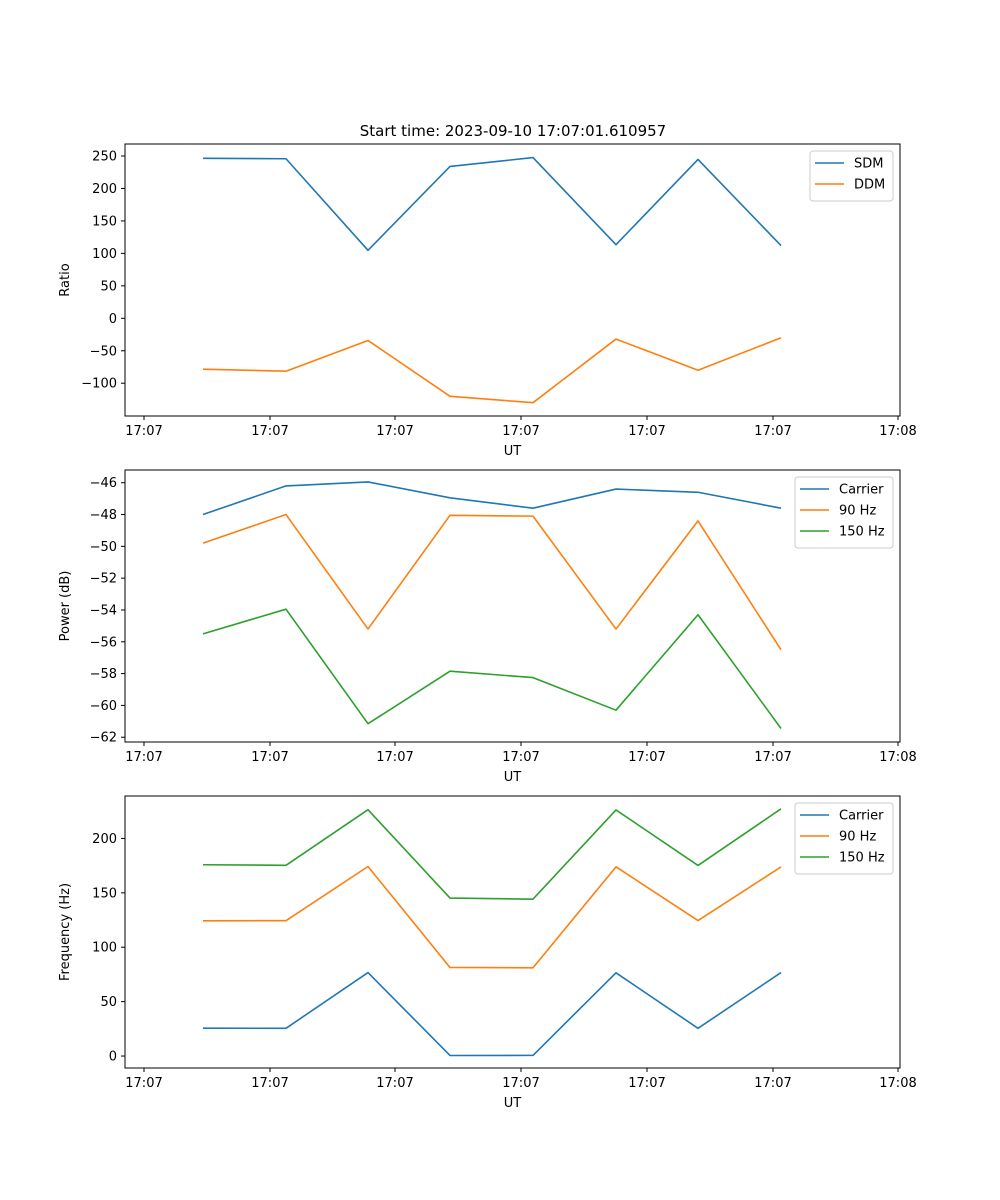 The height and width of the screenshot is (1200, 1000). Describe the element at coordinates (851, 176) in the screenshot. I see `legend: SDM DDM` at that location.